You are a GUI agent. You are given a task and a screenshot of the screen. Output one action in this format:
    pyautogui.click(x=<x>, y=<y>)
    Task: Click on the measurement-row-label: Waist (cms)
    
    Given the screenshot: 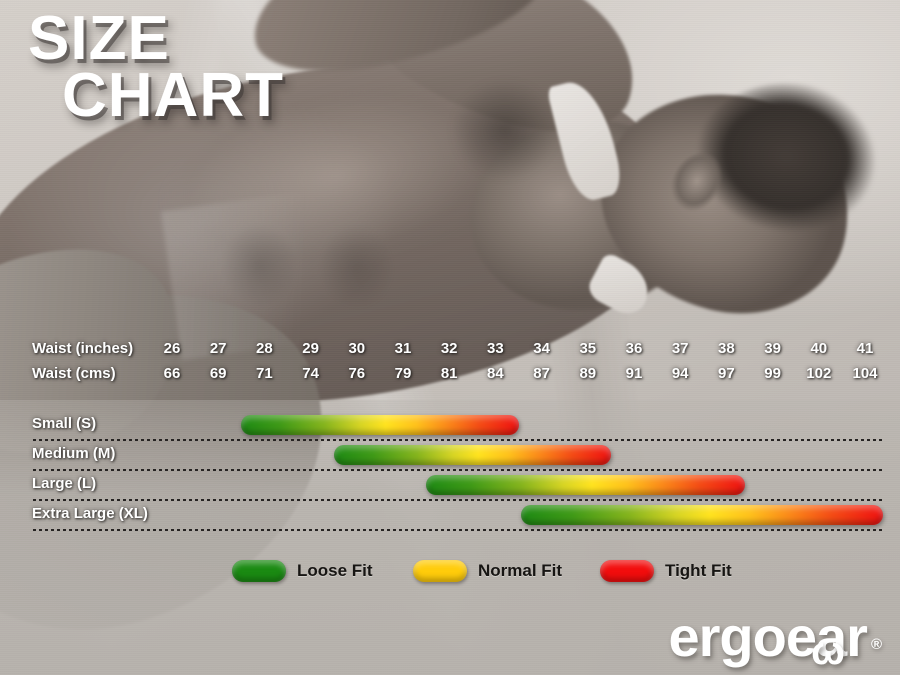 What is the action you would take?
    pyautogui.click(x=74, y=373)
    